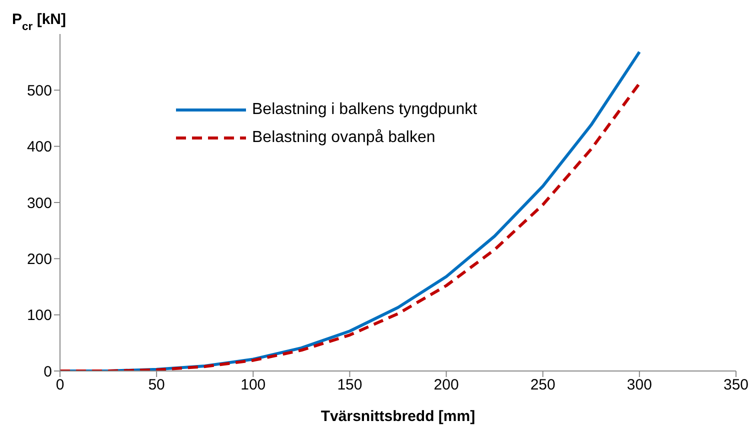 This screenshot has width=756, height=439. Describe the element at coordinates (39, 147) in the screenshot. I see `y-tick-label: 400` at that location.